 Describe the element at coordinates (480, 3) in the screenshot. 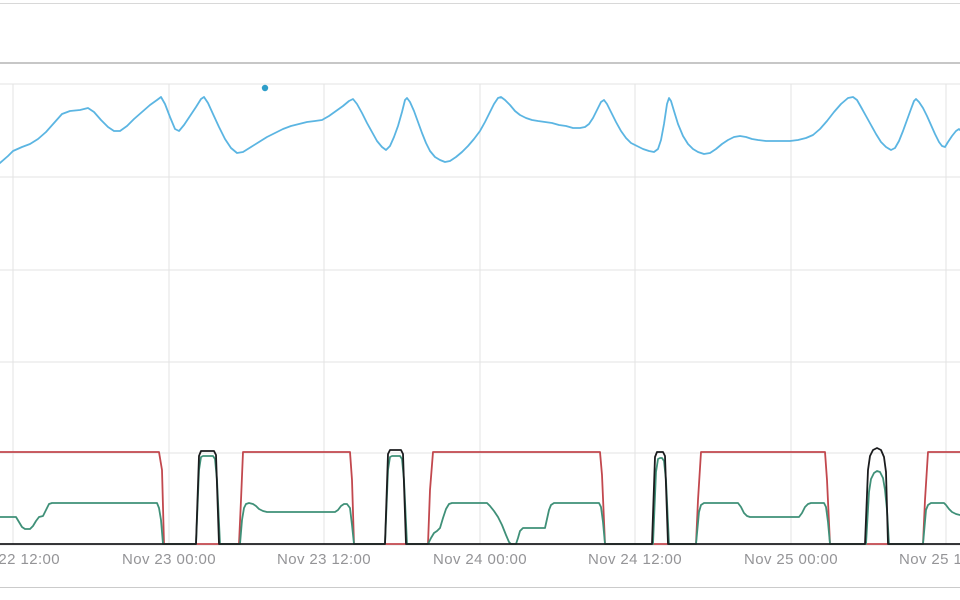

I see `panel-top-border` at that location.